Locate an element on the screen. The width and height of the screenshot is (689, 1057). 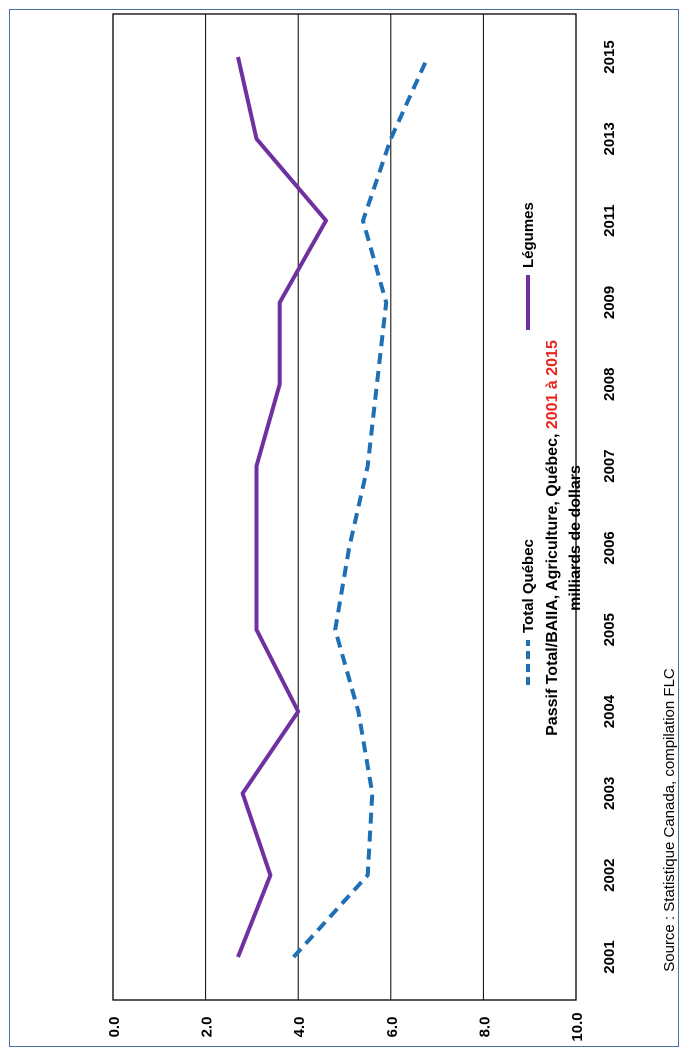
x-tick-label: 2002 is located at coordinates (609, 874).